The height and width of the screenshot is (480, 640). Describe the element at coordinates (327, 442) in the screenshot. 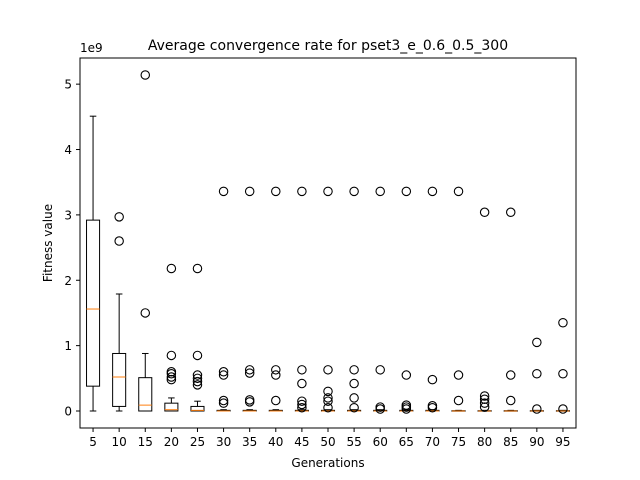

I see `x-tick-label: 50` at that location.